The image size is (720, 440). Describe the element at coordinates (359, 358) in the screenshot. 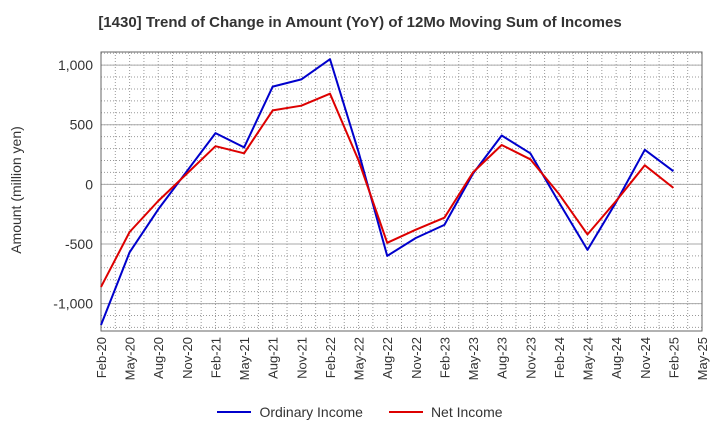

I see `x-tick-label: May-22` at that location.